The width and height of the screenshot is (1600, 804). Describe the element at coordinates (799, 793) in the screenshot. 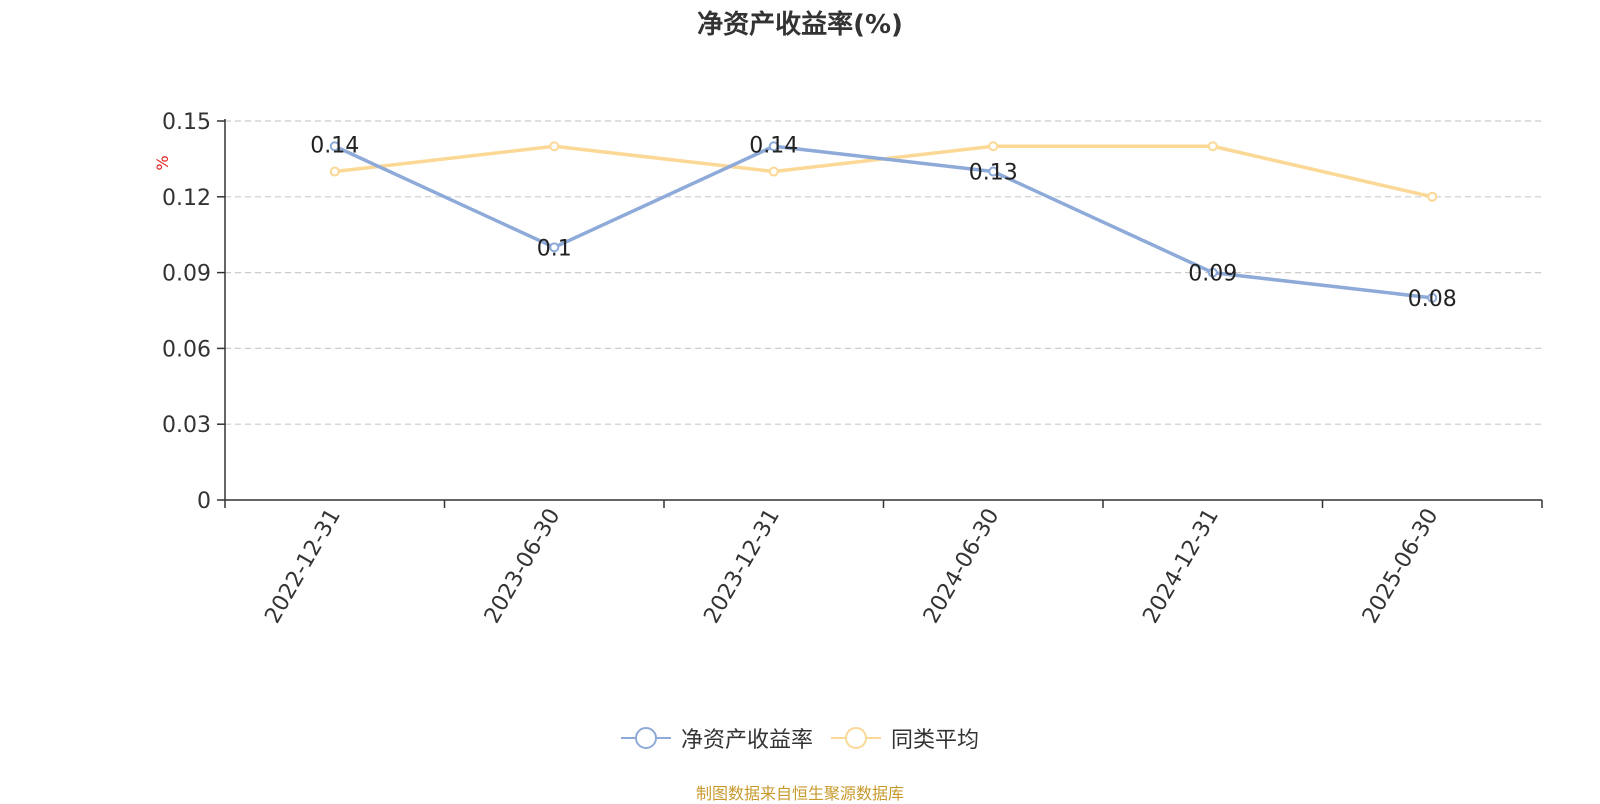

I see `source-note: 制图数据来自恒生聚源数据库` at that location.